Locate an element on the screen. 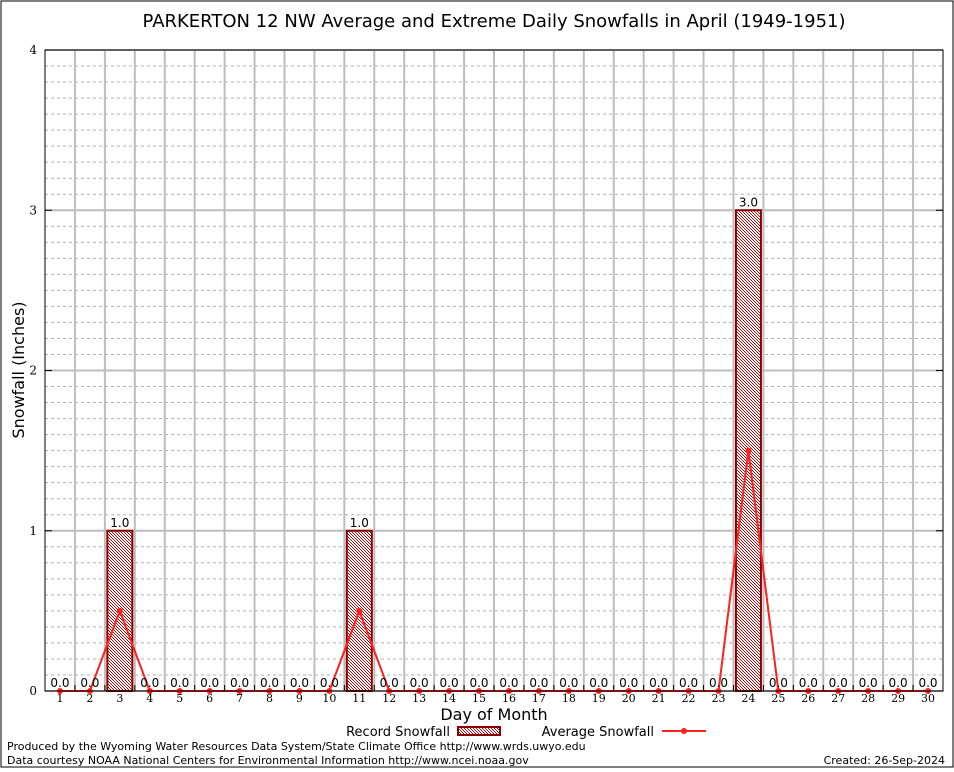 The image size is (954, 772). x-tick-label: 27 is located at coordinates (838, 698).